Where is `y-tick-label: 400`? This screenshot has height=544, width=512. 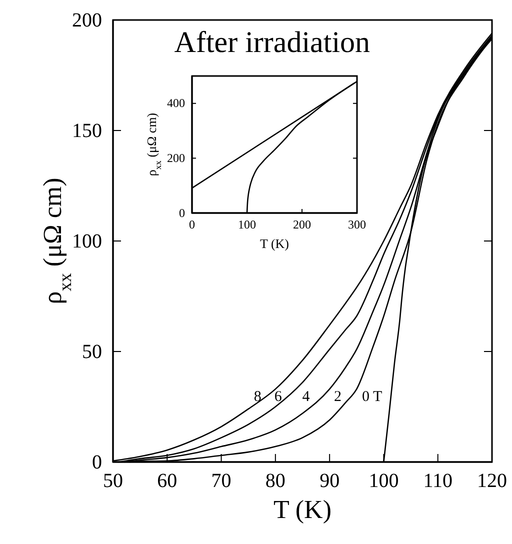
y-tick-label: 400 is located at coordinates (176, 103).